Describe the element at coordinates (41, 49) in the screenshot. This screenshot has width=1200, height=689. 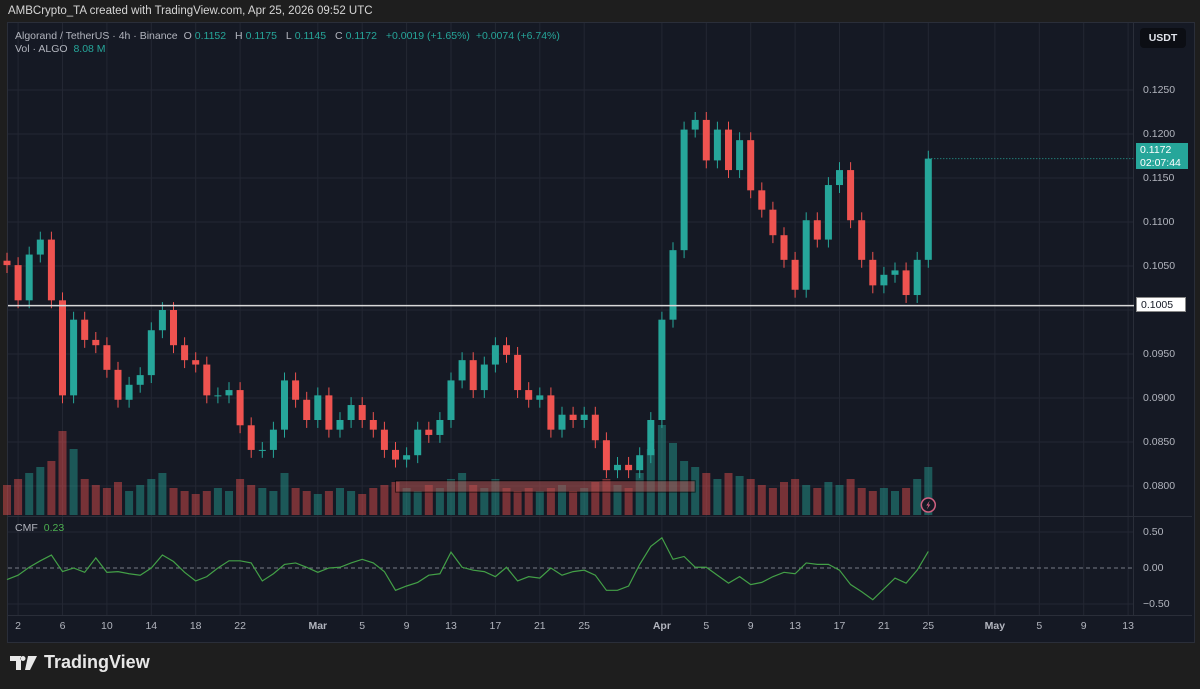
I see `volume-label: Vol · ALGO` at that location.